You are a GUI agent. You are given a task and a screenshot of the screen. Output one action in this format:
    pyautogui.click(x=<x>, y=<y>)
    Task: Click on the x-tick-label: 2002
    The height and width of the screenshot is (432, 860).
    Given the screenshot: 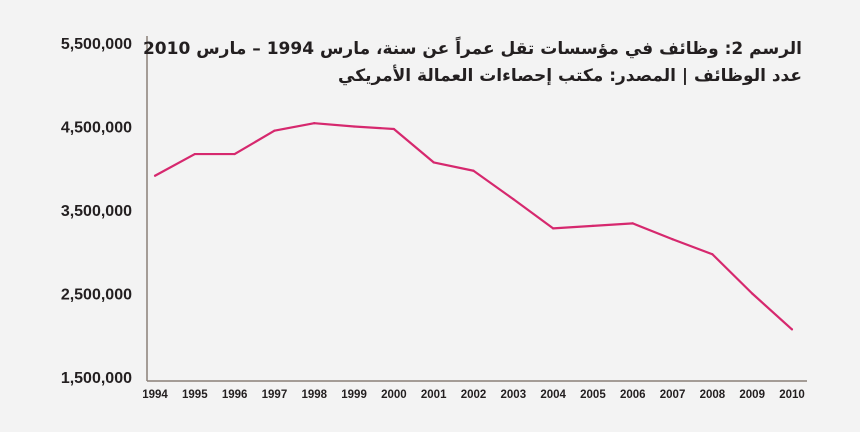 What is the action you would take?
    pyautogui.click(x=474, y=395)
    